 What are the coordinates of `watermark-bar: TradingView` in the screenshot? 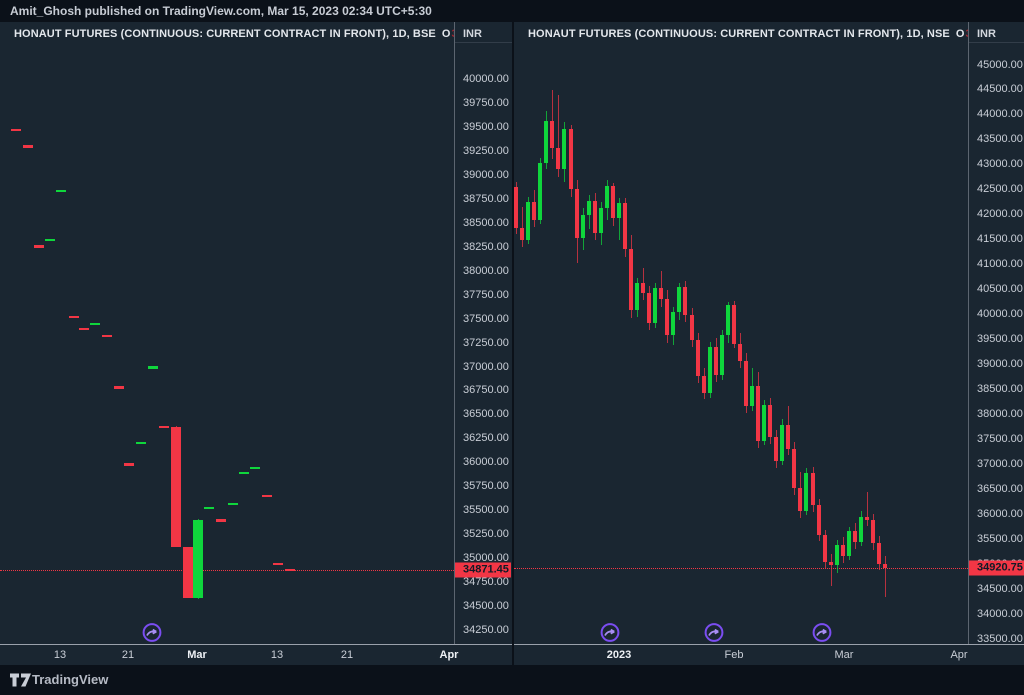 It's located at (512, 680).